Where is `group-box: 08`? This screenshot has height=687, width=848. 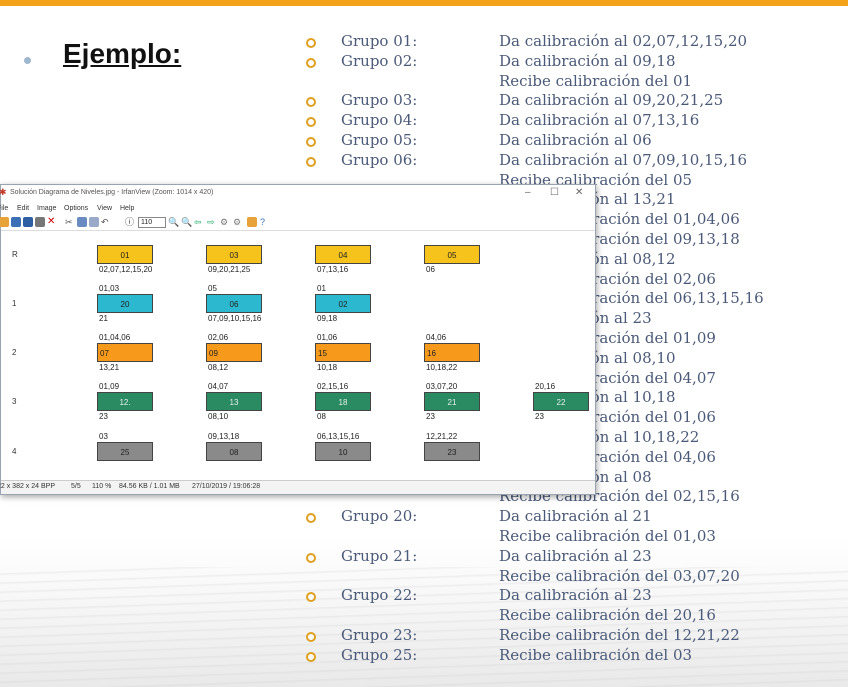 group-box: 08 is located at coordinates (234, 451).